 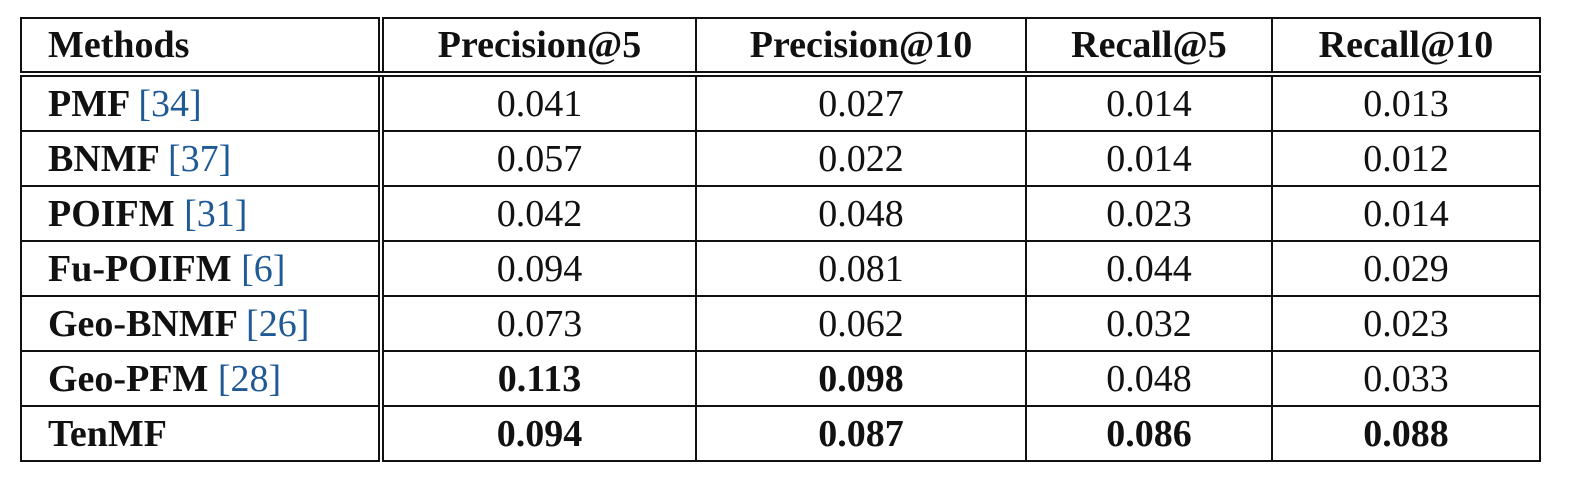 I want to click on value-text: 0.087, so click(x=861, y=433).